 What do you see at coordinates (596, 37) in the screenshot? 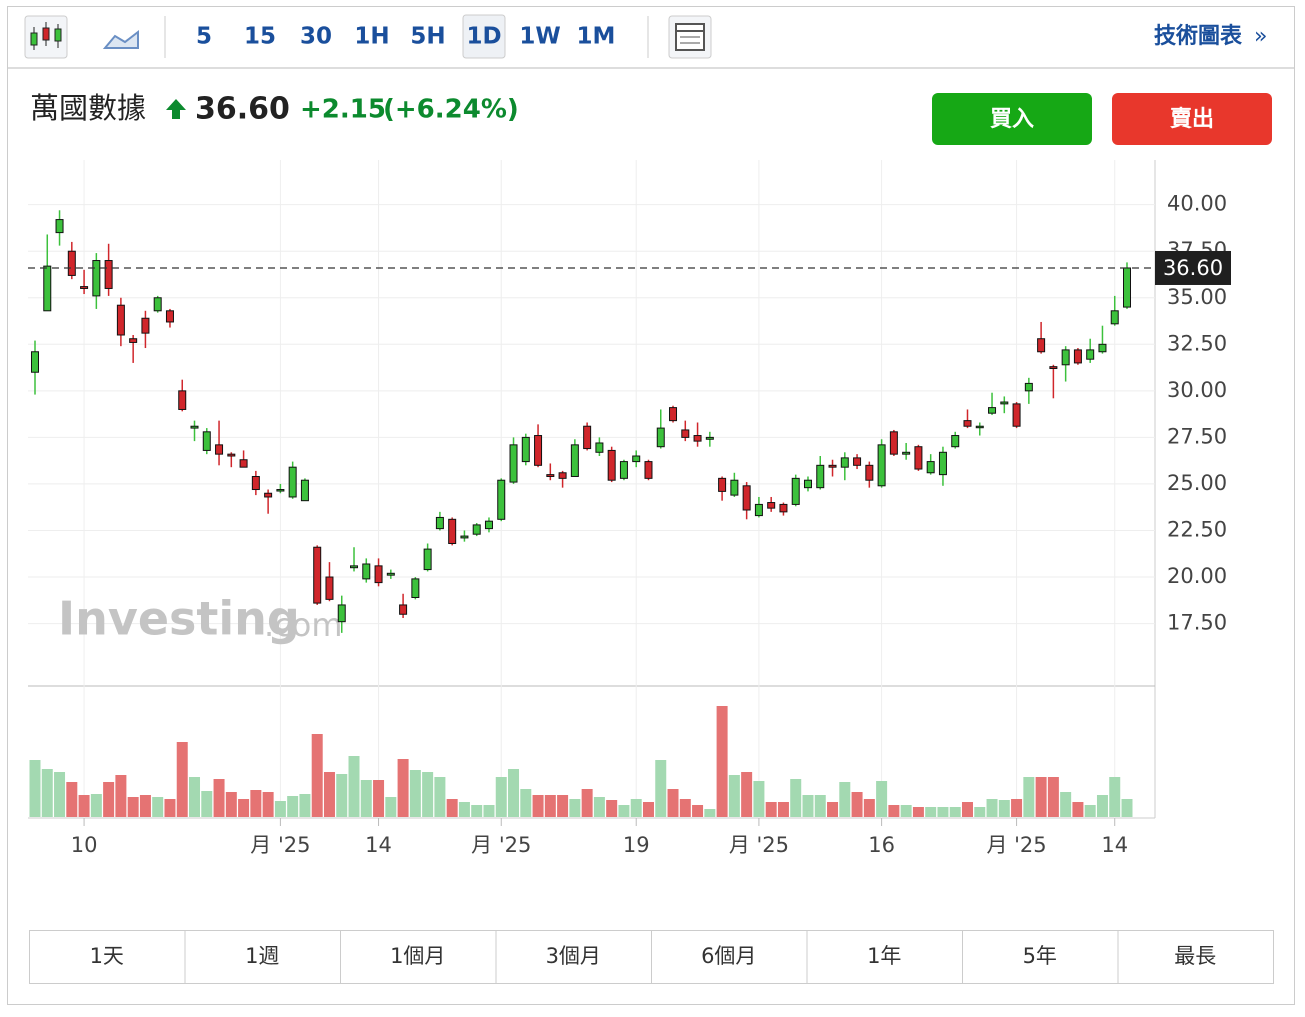
I see `interval: 1M` at bounding box center [596, 37].